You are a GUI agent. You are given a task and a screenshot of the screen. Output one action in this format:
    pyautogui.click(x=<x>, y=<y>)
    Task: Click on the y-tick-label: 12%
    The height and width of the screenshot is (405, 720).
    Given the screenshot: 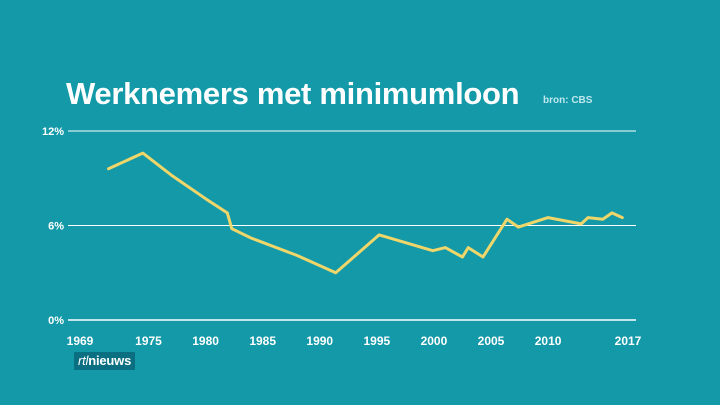 What is the action you would take?
    pyautogui.click(x=53, y=132)
    